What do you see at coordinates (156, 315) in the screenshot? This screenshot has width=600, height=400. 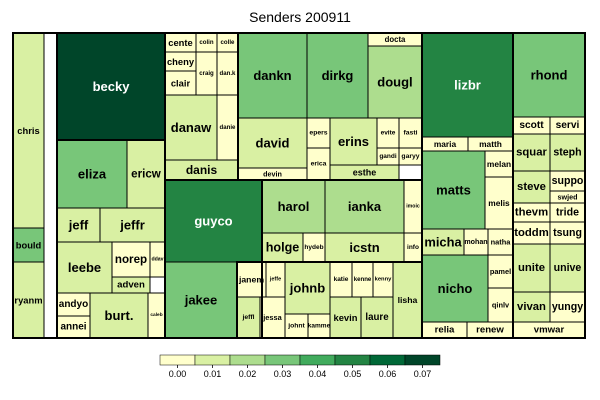 I see `treemap-label-caleb: caleb` at bounding box center [156, 315].